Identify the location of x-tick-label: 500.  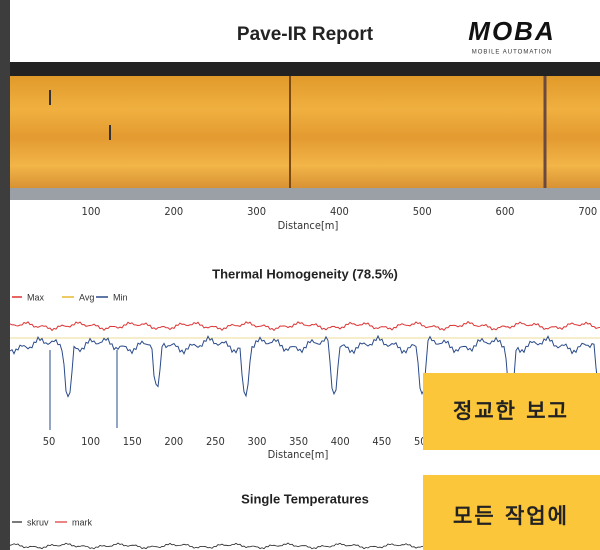
(422, 211).